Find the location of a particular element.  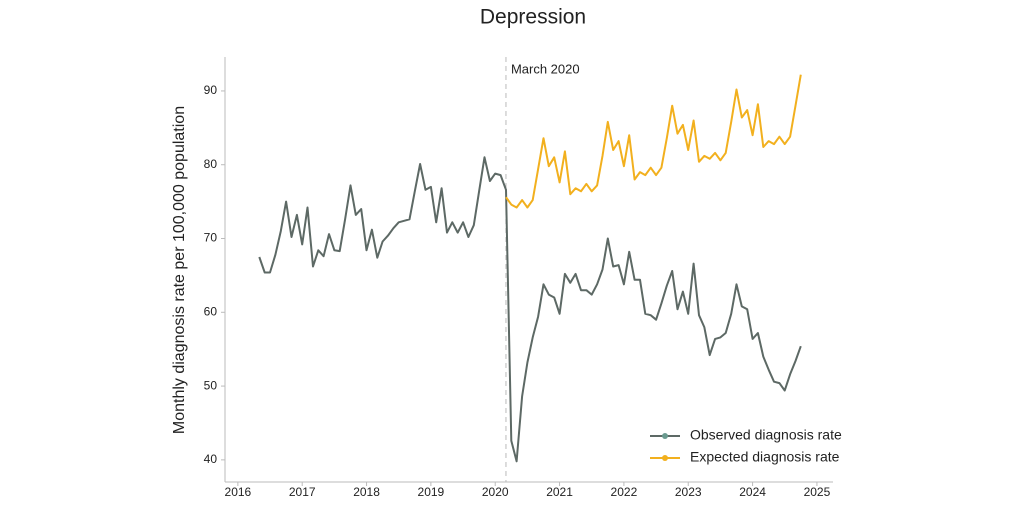

x-tick-label: 2025 is located at coordinates (817, 492).